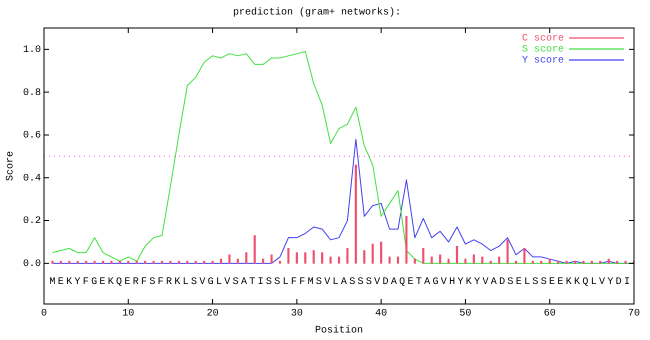  What do you see at coordinates (32, 178) in the screenshot?
I see `y-tick-label: 0.4` at bounding box center [32, 178].